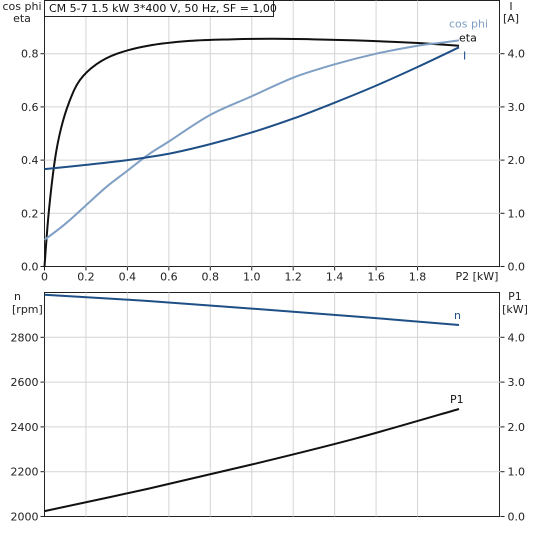 The image size is (533, 533). Describe the element at coordinates (457, 315) in the screenshot. I see `series-label-n: n` at that location.